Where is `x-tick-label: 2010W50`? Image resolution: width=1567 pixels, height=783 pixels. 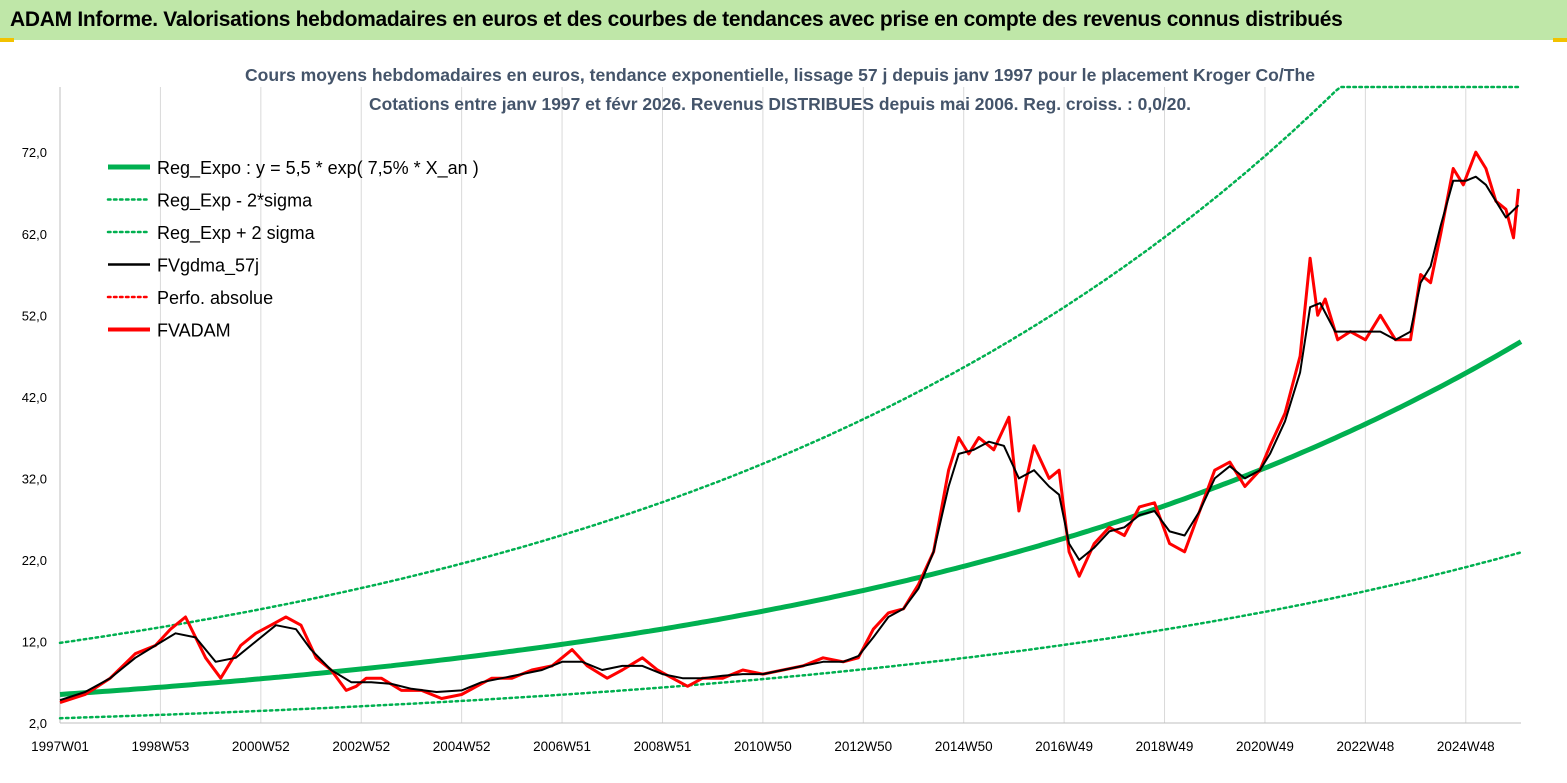
x-tick-label: 2010W50 is located at coordinates (763, 746).